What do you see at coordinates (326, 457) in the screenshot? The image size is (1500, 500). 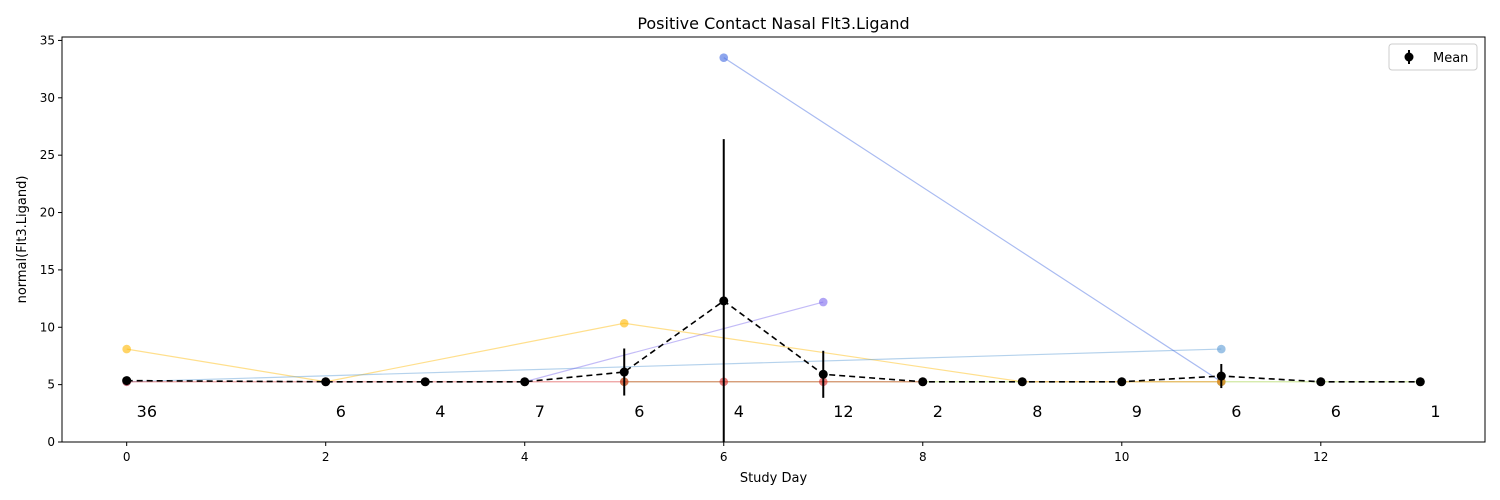 I see `x-tick-label: 2` at bounding box center [326, 457].